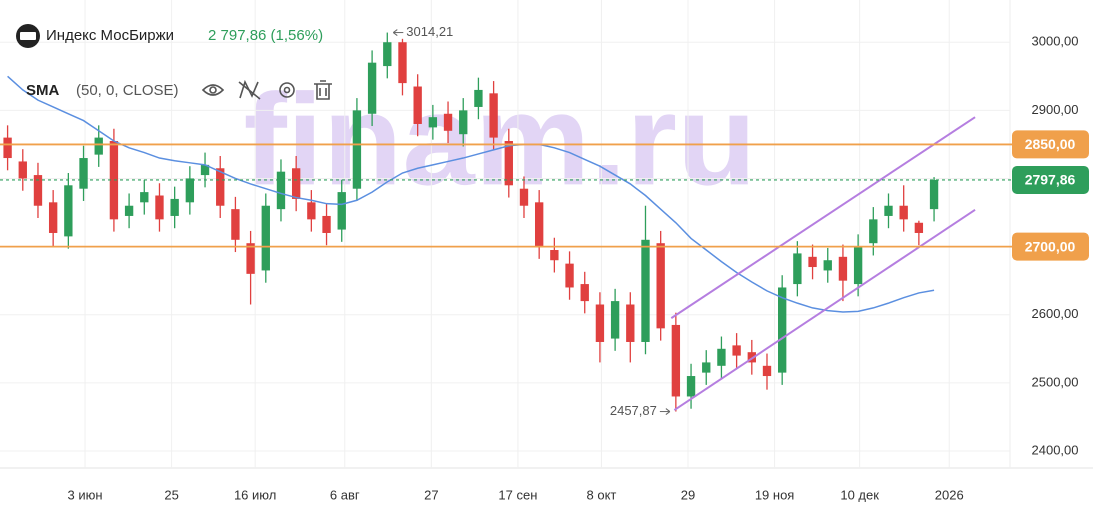 This screenshot has height=516, width=1093. I want to click on x-tick-label: 16 июл, so click(255, 494).